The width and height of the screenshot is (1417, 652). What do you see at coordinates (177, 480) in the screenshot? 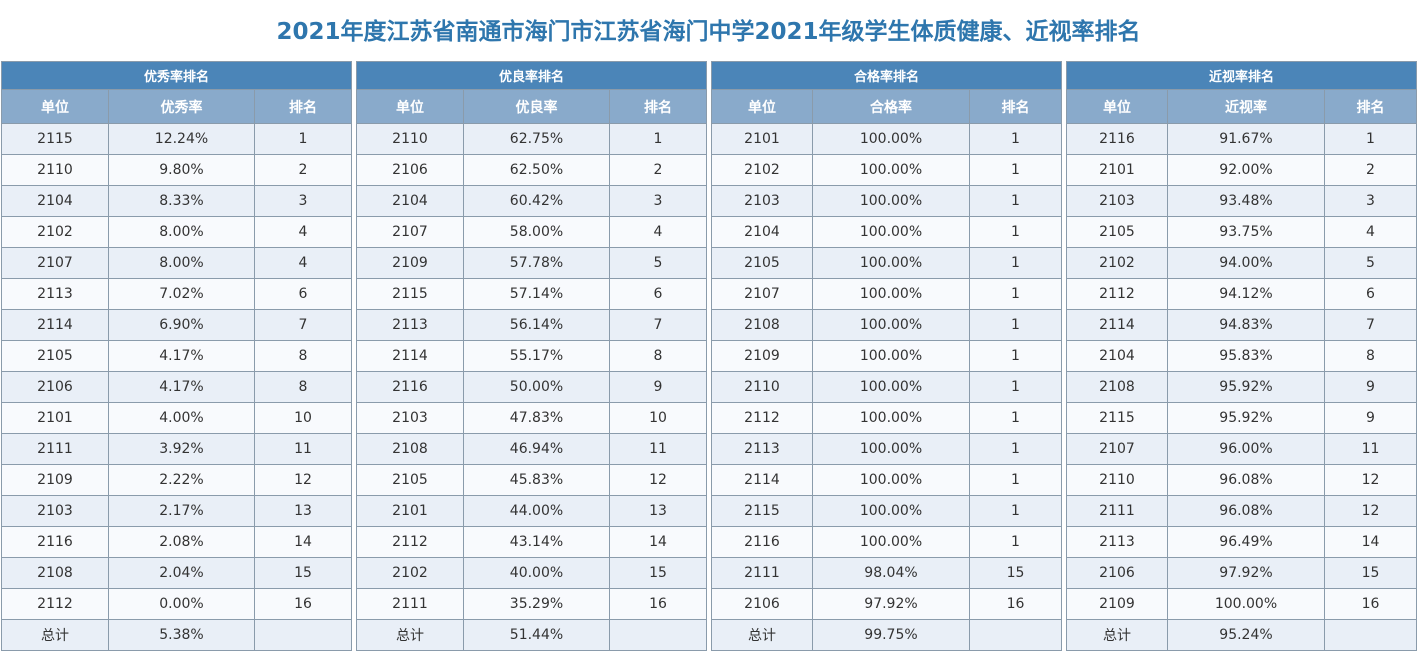
I see `table-row: 2109 2.22% 12` at bounding box center [177, 480].